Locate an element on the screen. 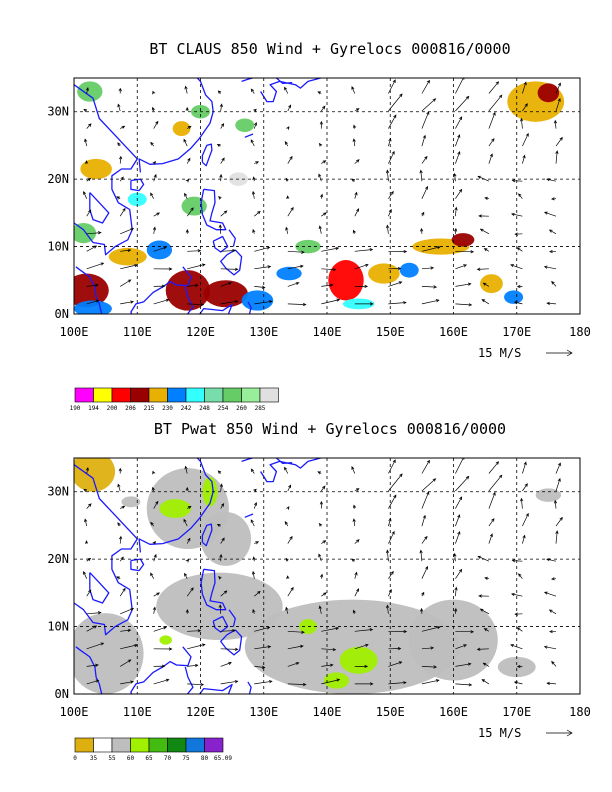 This screenshot has width=612, height=792. colorbar-label: 285 is located at coordinates (260, 408).